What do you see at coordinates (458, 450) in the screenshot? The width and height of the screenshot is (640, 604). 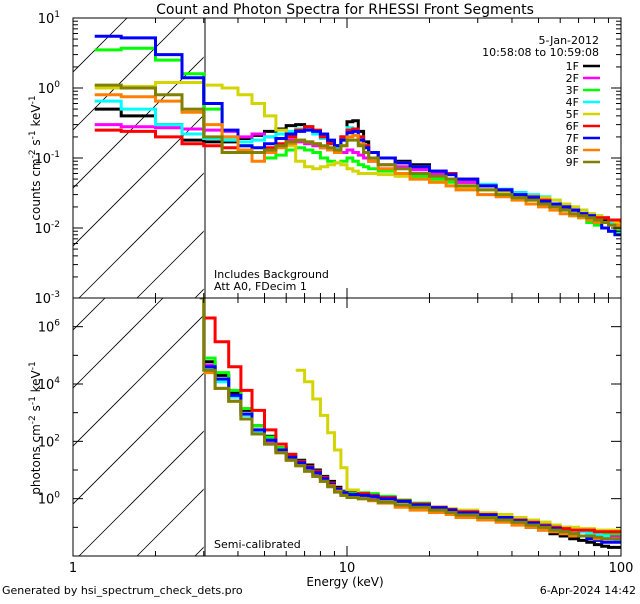 I see `series-5F` at bounding box center [458, 450].